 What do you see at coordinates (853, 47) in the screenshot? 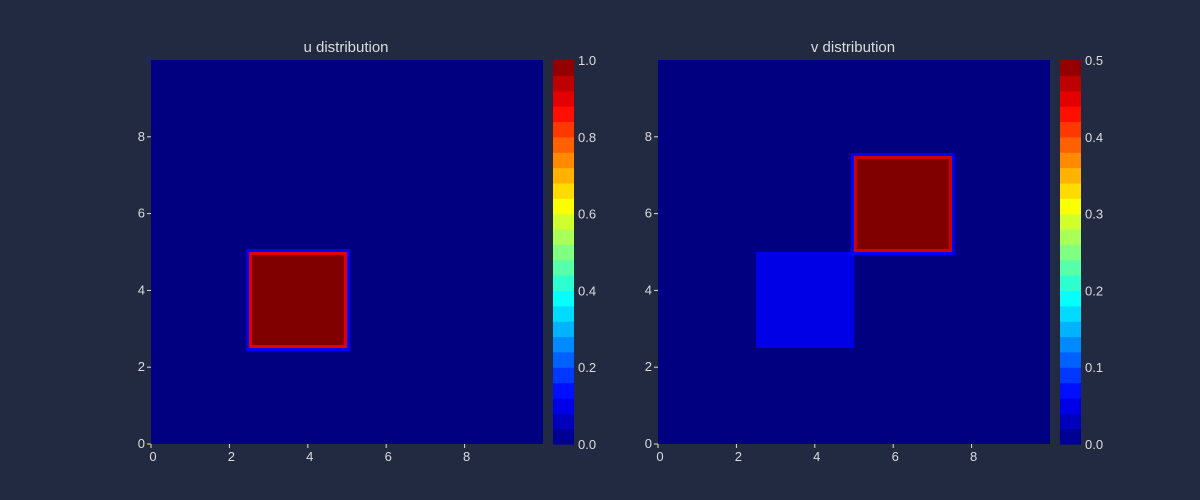
I see `v-panel-title: v distribution` at bounding box center [853, 47].